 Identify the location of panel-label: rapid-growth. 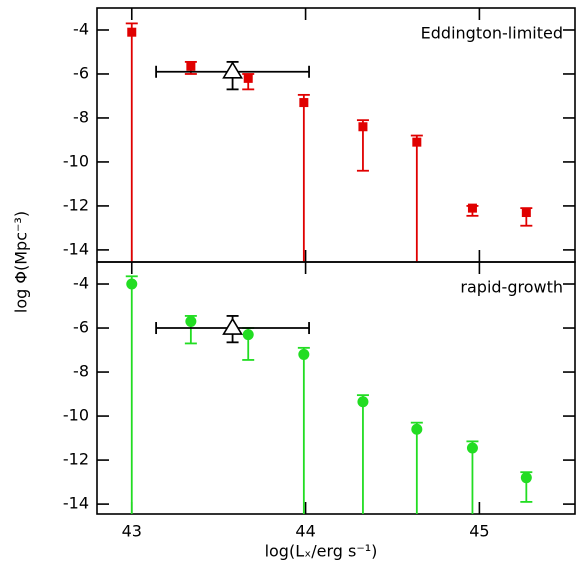
(511, 287).